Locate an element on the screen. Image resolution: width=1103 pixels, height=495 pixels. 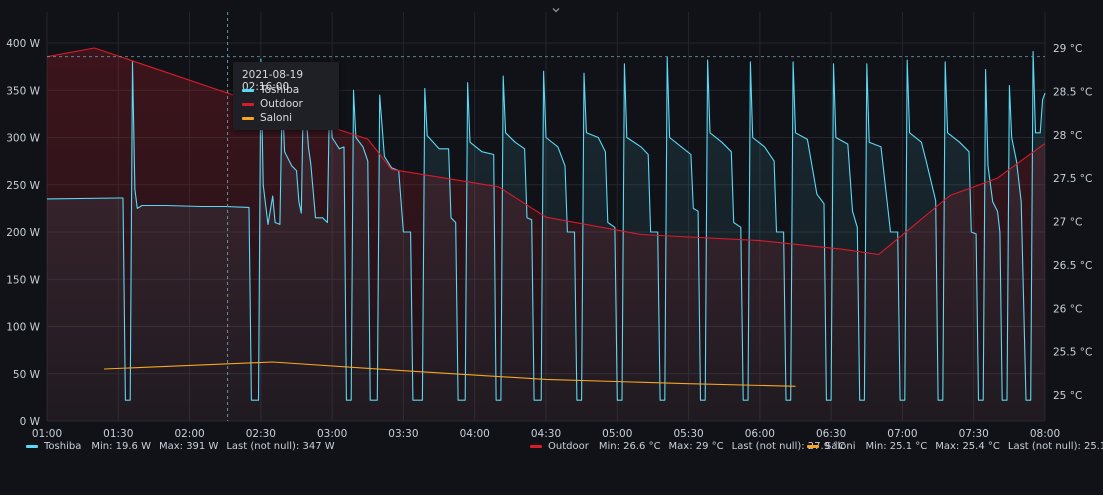
x-tick-label: 07:00 is located at coordinates (902, 434).